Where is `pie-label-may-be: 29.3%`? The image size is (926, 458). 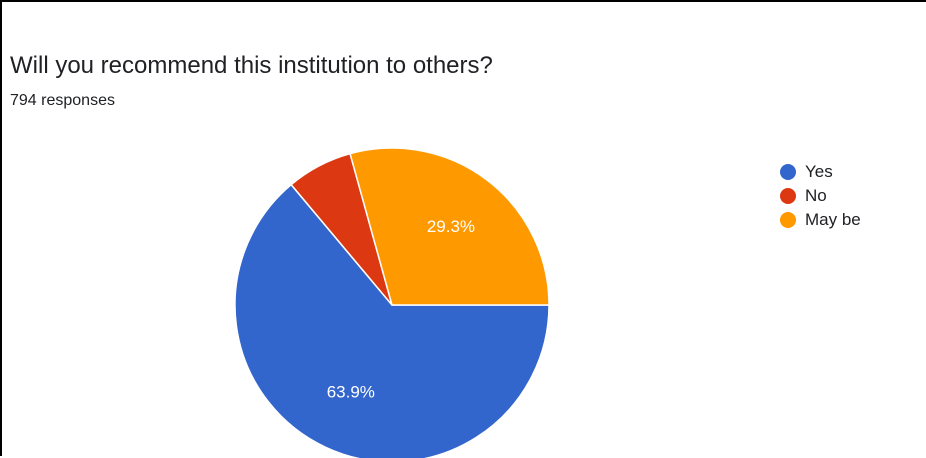 pie-label-may-be: 29.3% is located at coordinates (451, 226).